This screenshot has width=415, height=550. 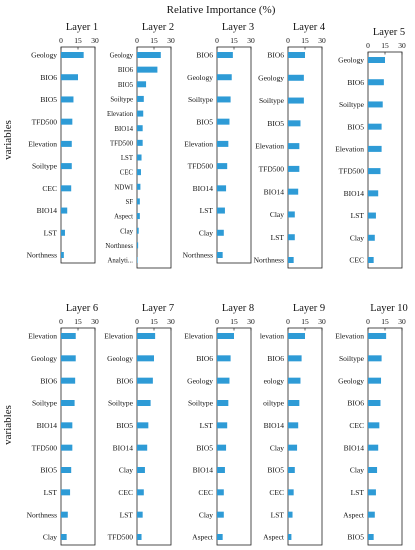 What do you see at coordinates (274, 537) in the screenshot?
I see `category-label: Aspect` at bounding box center [274, 537].